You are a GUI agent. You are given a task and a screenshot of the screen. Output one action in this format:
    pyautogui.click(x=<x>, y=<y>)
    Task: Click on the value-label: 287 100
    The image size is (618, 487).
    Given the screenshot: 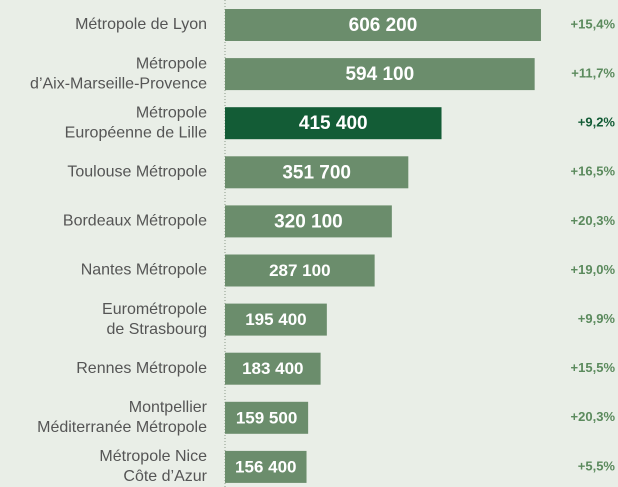 What is the action you would take?
    pyautogui.click(x=299, y=270)
    